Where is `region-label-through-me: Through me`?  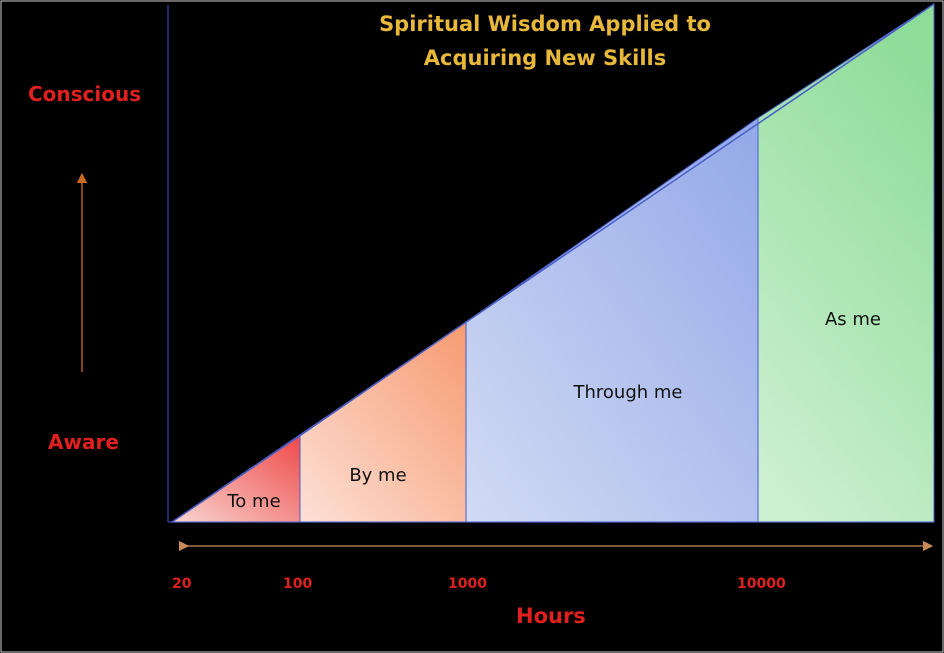 region-label-through-me: Through me is located at coordinates (628, 392).